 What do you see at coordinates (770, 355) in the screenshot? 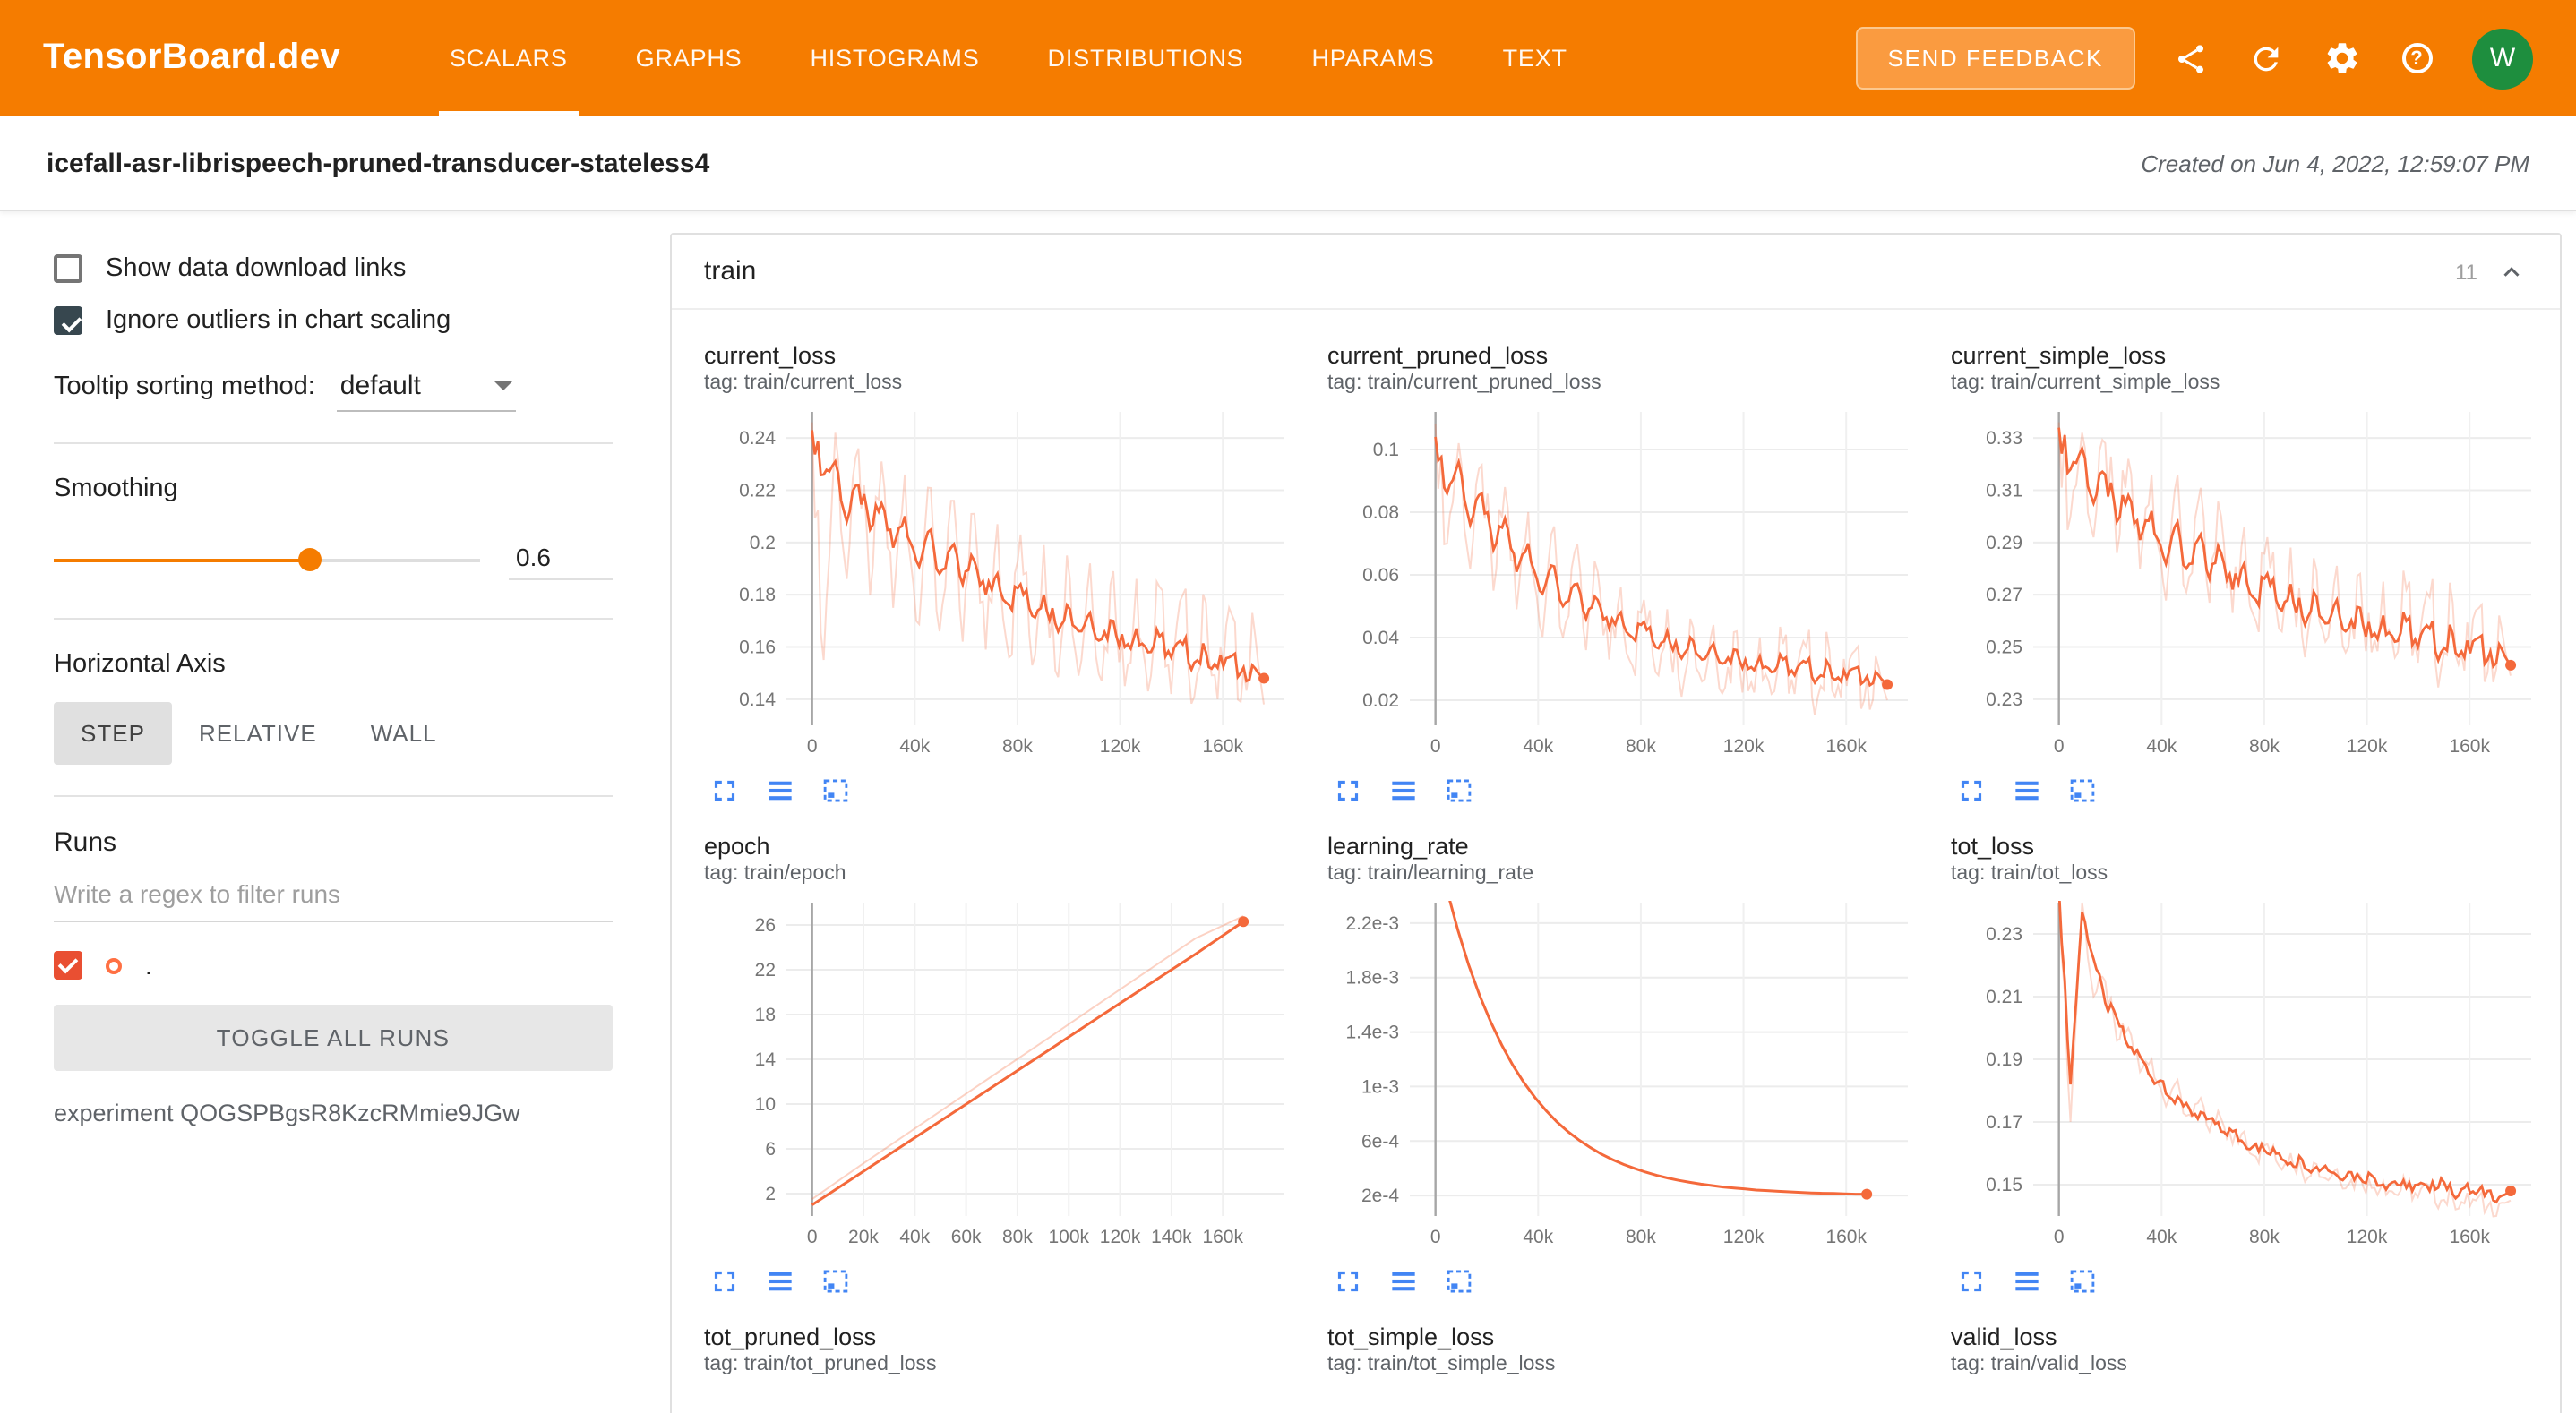
I see `chart-title: current_loss` at bounding box center [770, 355].